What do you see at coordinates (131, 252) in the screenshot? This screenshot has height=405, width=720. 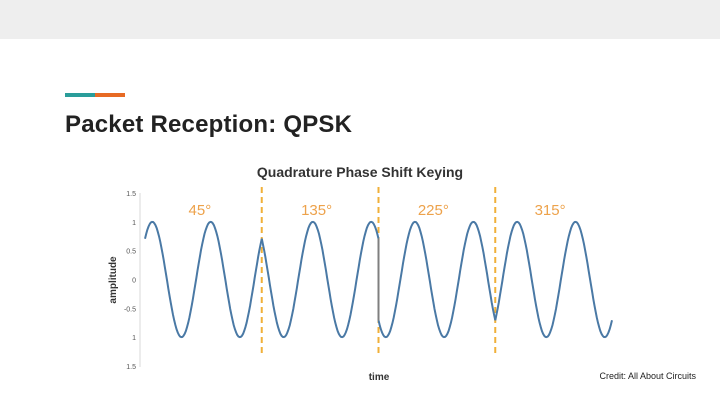 I see `y-tick-label: 0.5` at bounding box center [131, 252].